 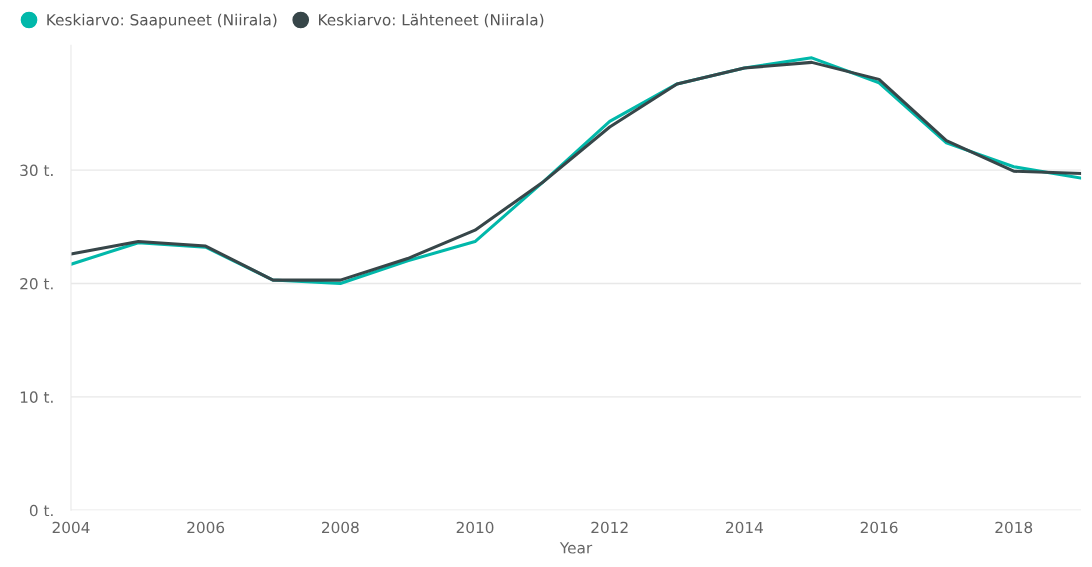 What do you see at coordinates (41, 510) in the screenshot?
I see `y-tick-label: 0 t.` at bounding box center [41, 510].